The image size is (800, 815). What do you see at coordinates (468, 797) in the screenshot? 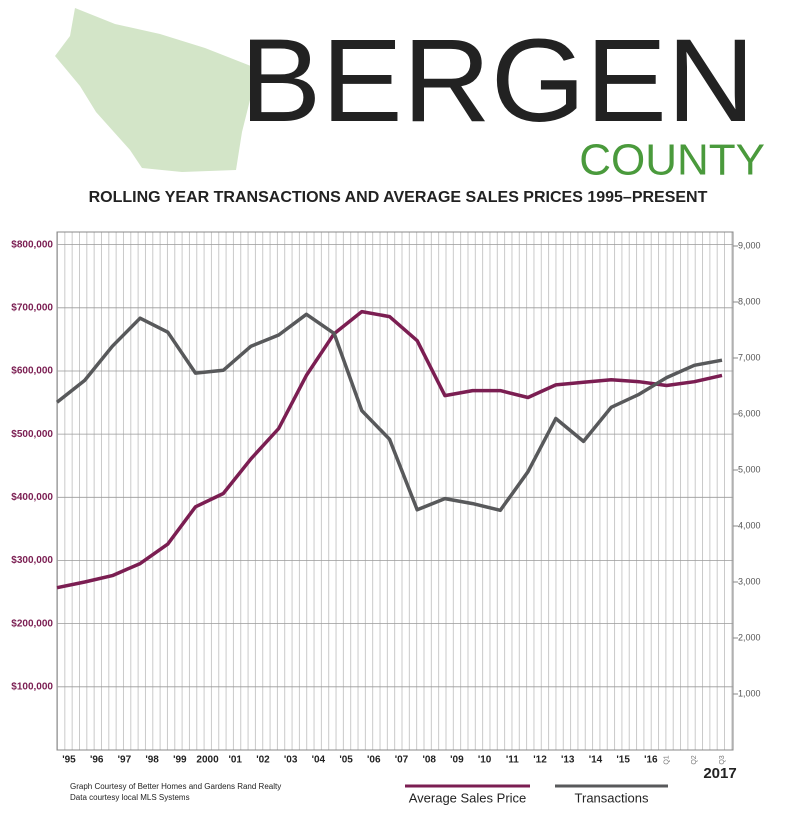
I see `legend-label: Average Sales Price` at bounding box center [468, 797].